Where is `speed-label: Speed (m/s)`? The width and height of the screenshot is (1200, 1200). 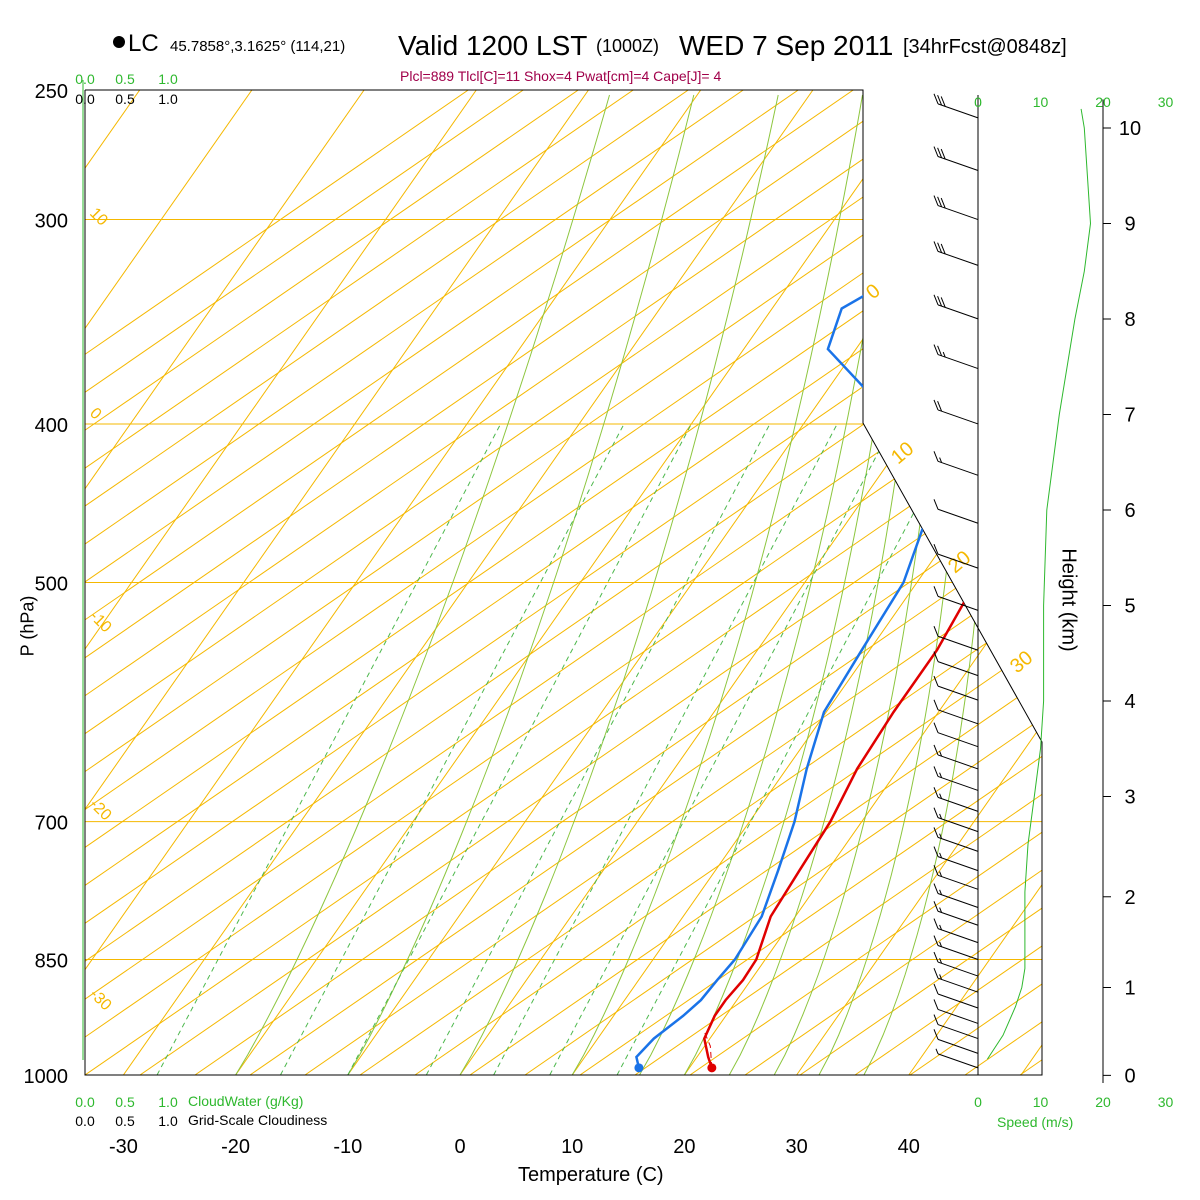
speed-label: Speed (m/s) is located at coordinates (1035, 1122).